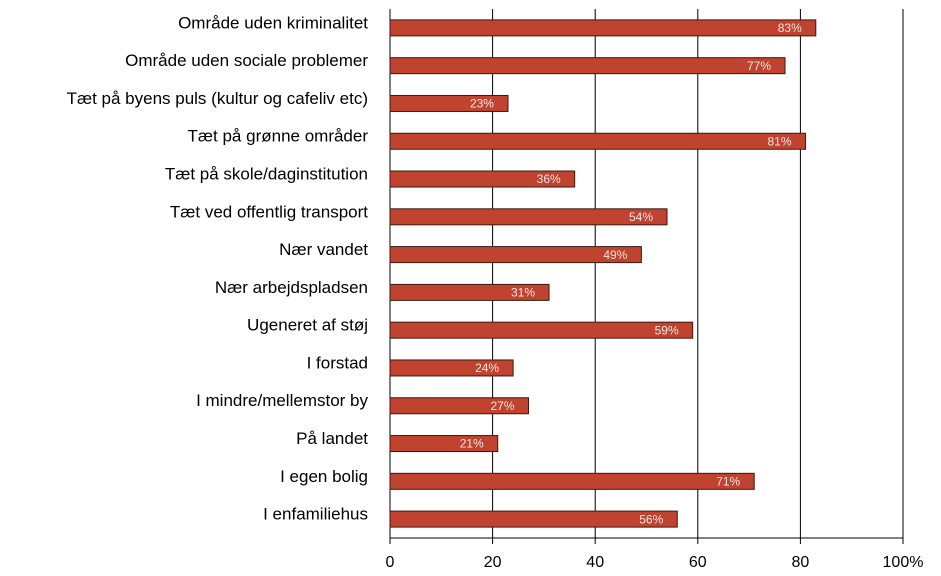 The height and width of the screenshot is (576, 941). I want to click on category-label: I mindre/mellemstor by, so click(282, 400).